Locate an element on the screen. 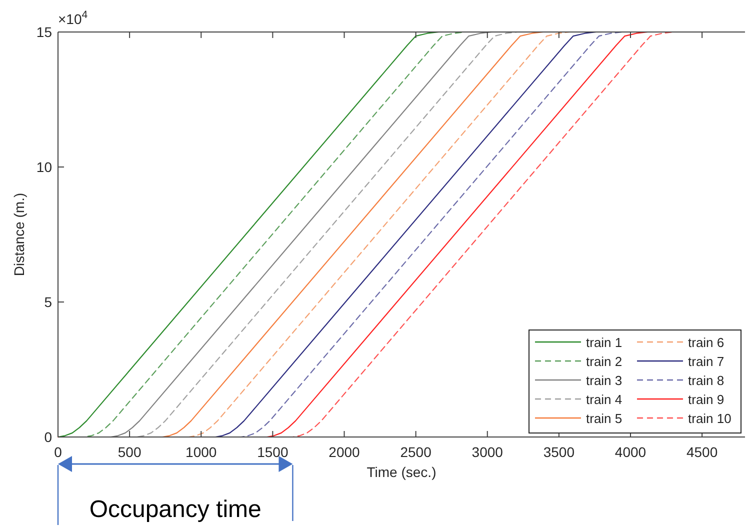  y-tick-label: 0 is located at coordinates (48, 437).